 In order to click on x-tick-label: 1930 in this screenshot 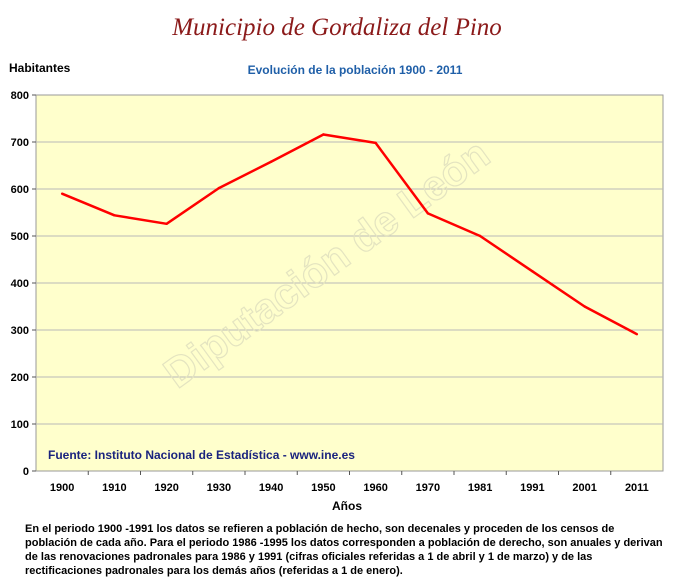, I will do `click(219, 488)`.